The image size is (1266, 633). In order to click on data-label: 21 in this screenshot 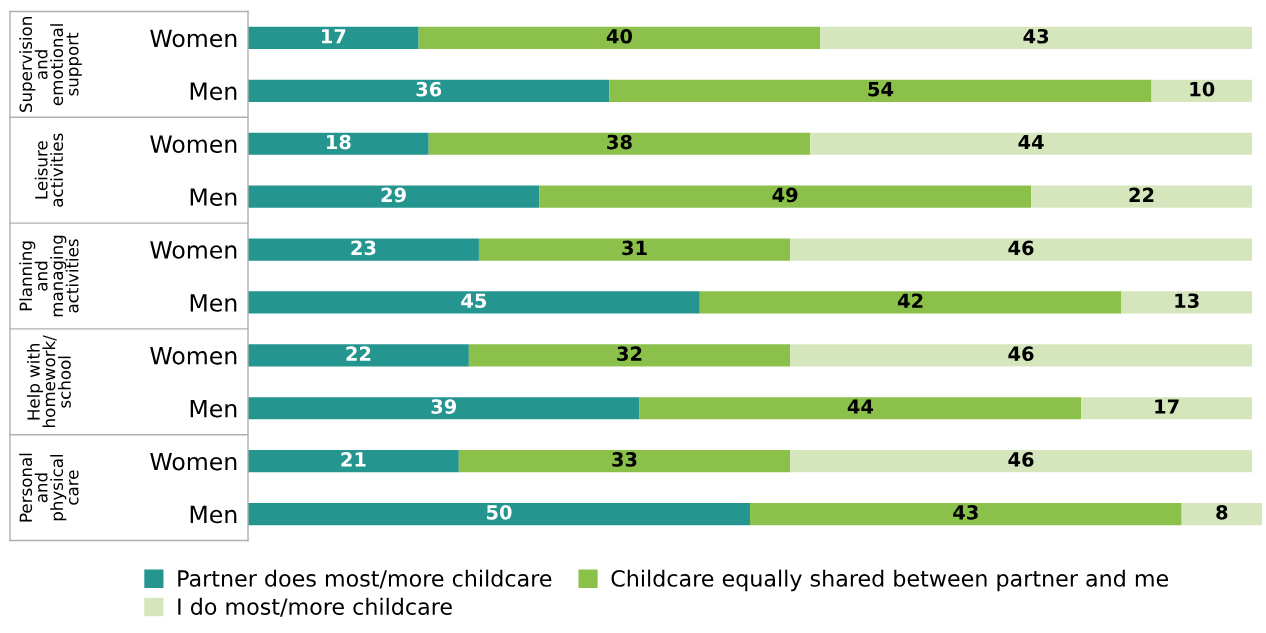, I will do `click(353, 459)`.